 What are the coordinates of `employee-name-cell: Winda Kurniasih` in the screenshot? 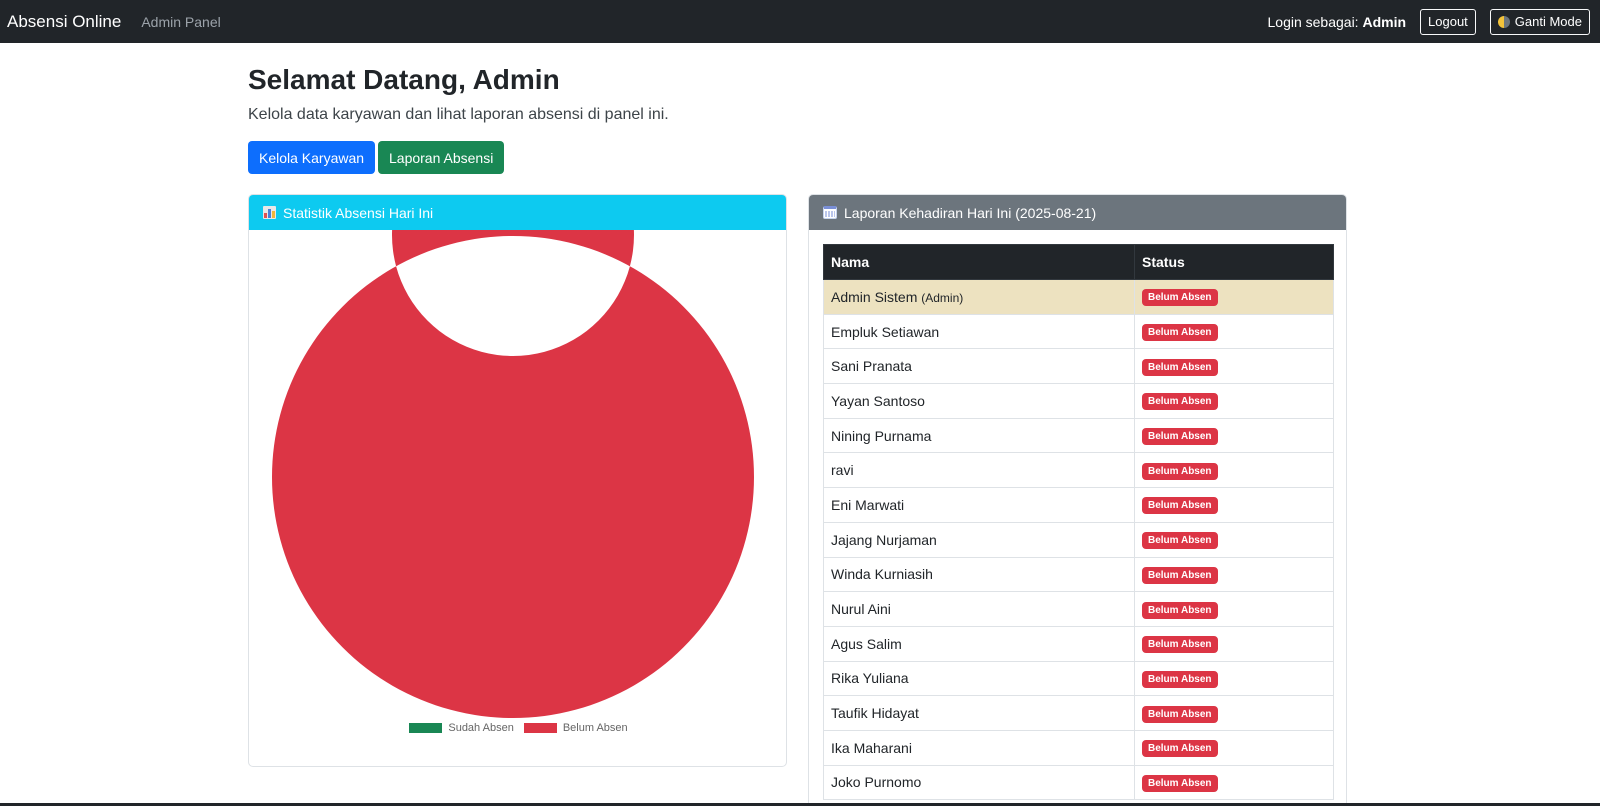 It's located at (979, 574).